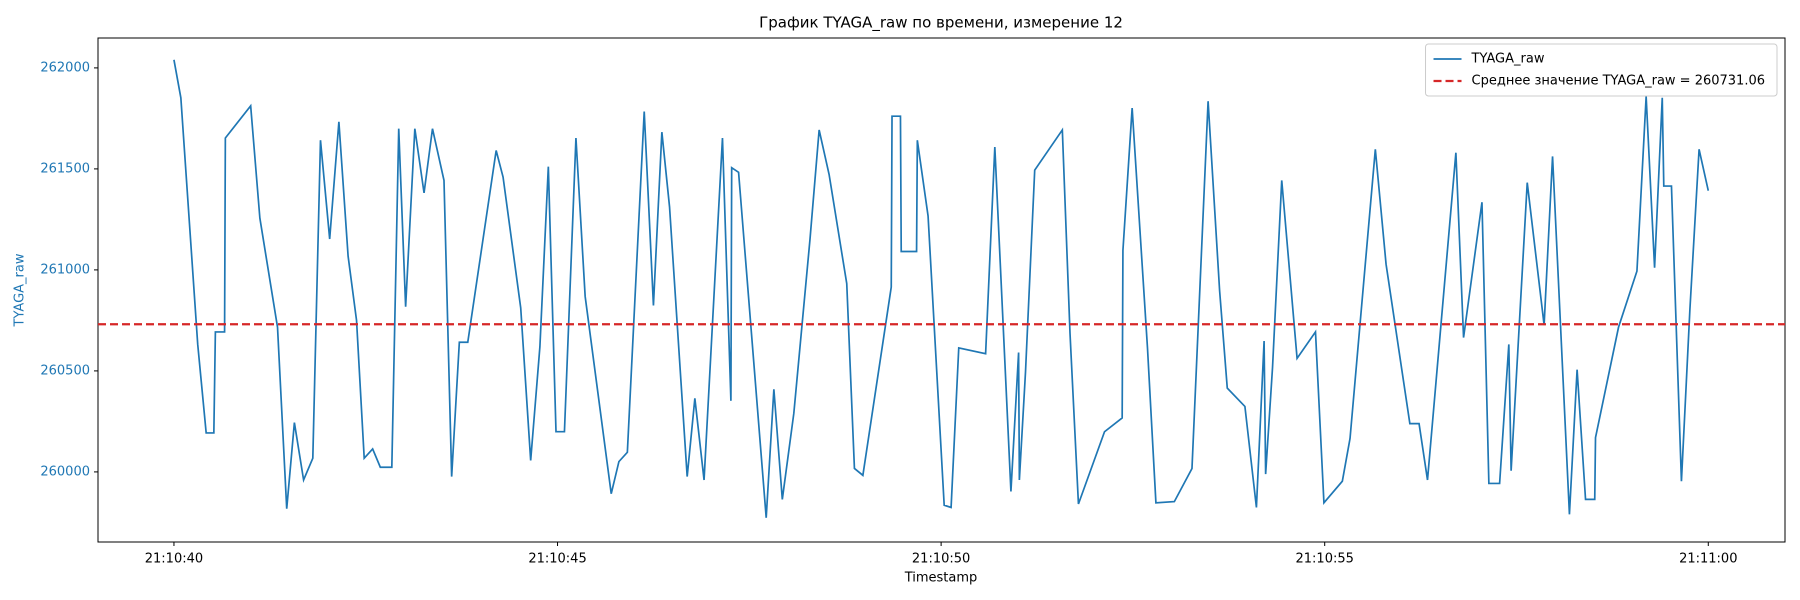  What do you see at coordinates (65, 67) in the screenshot?
I see `y-tick-label: 262000` at bounding box center [65, 67].